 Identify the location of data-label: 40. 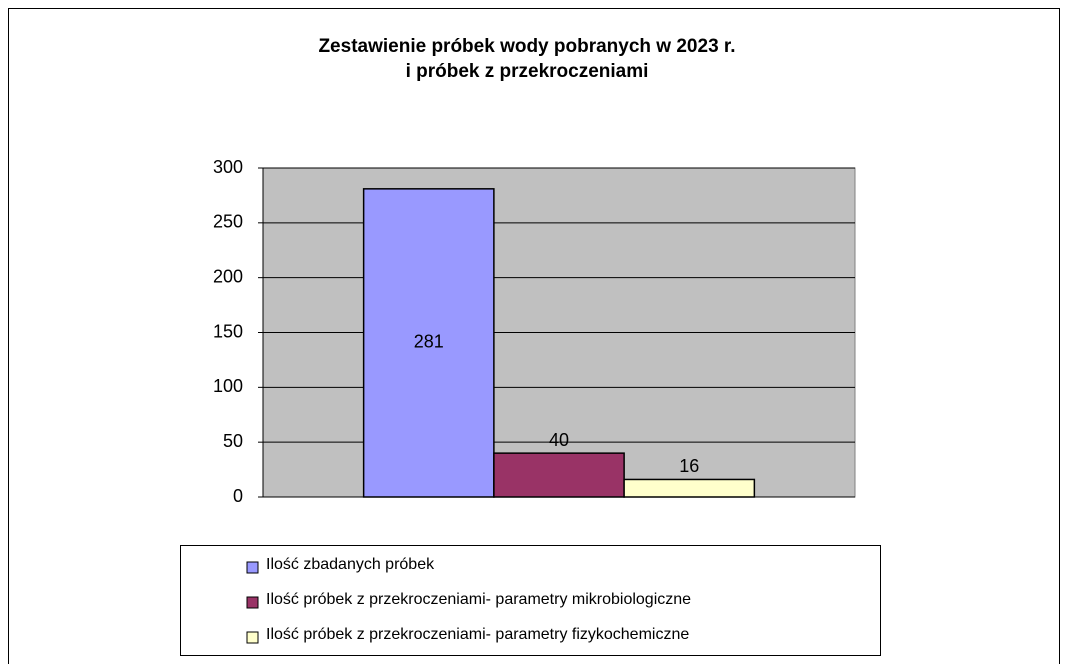
(559, 440).